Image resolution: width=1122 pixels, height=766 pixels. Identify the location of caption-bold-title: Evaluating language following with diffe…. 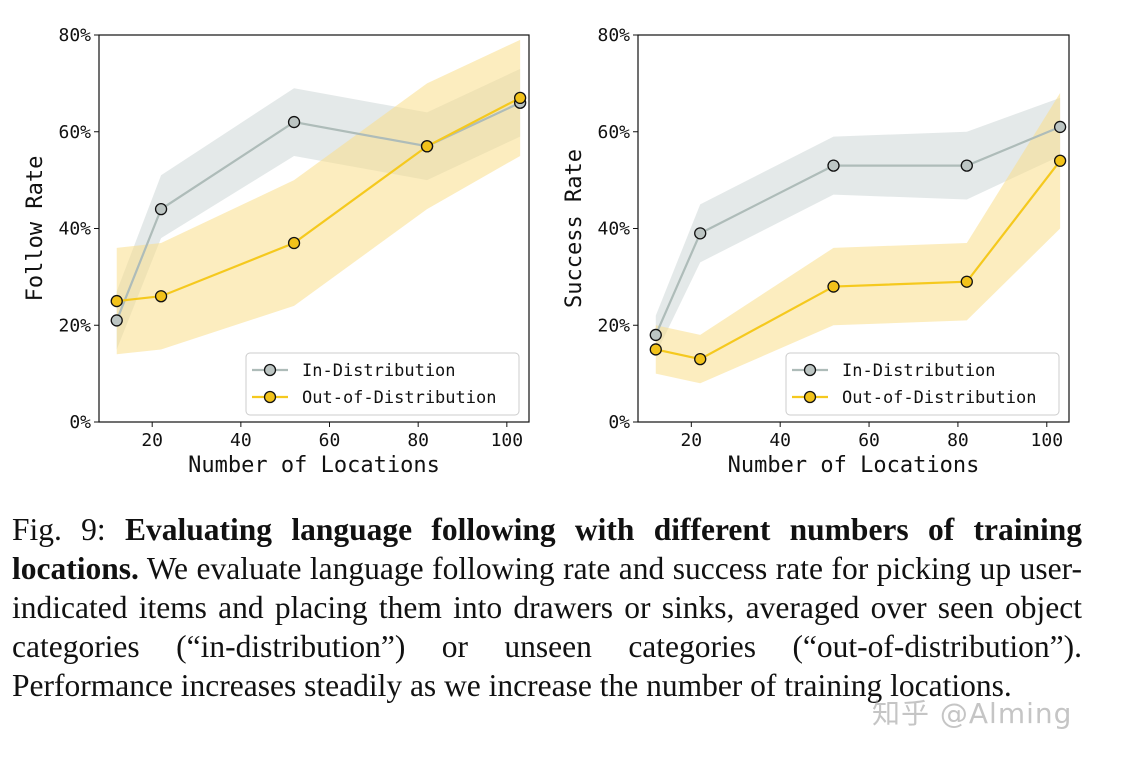
(547, 549).